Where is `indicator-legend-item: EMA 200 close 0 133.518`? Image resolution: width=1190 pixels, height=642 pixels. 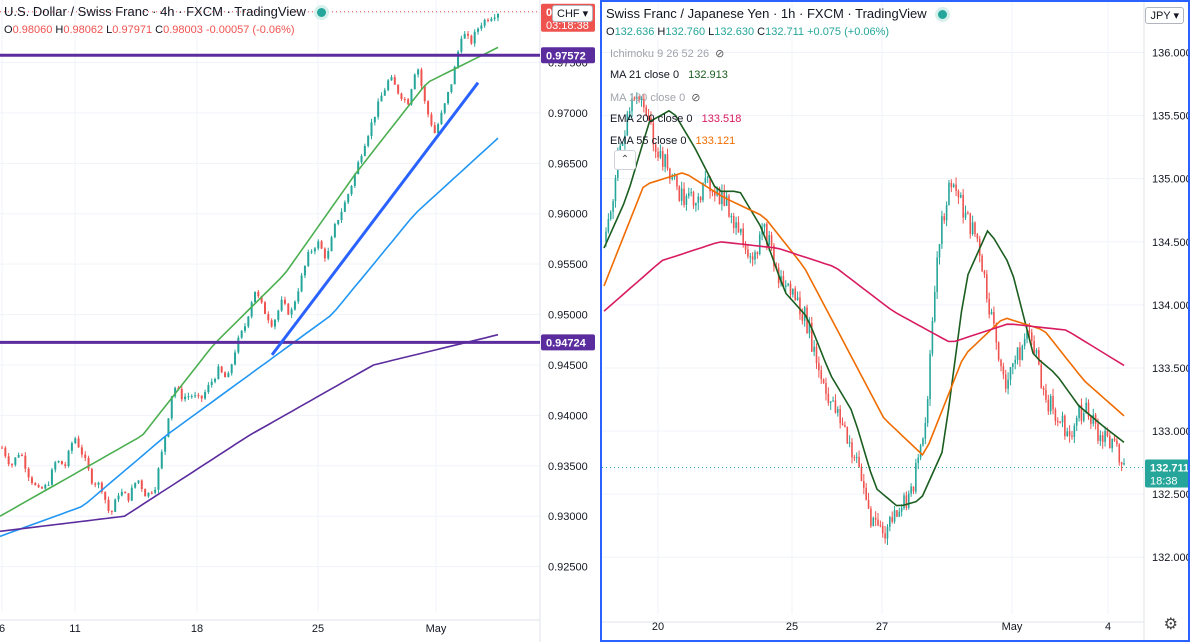
indicator-legend-item: EMA 200 close 0 133.518 is located at coordinates (675, 119).